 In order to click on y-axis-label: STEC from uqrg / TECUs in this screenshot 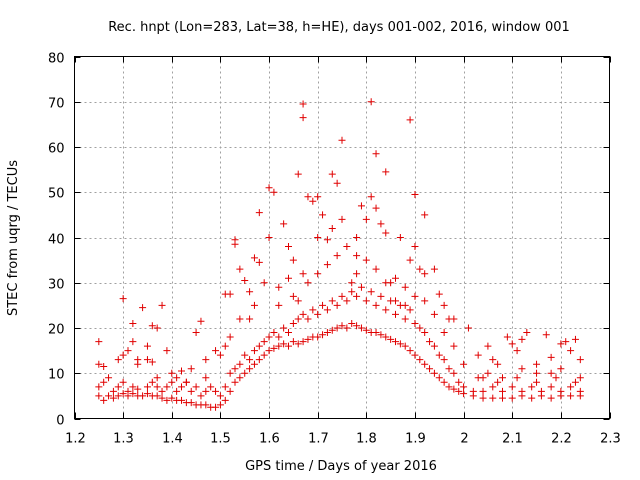, I will do `click(13, 238)`.